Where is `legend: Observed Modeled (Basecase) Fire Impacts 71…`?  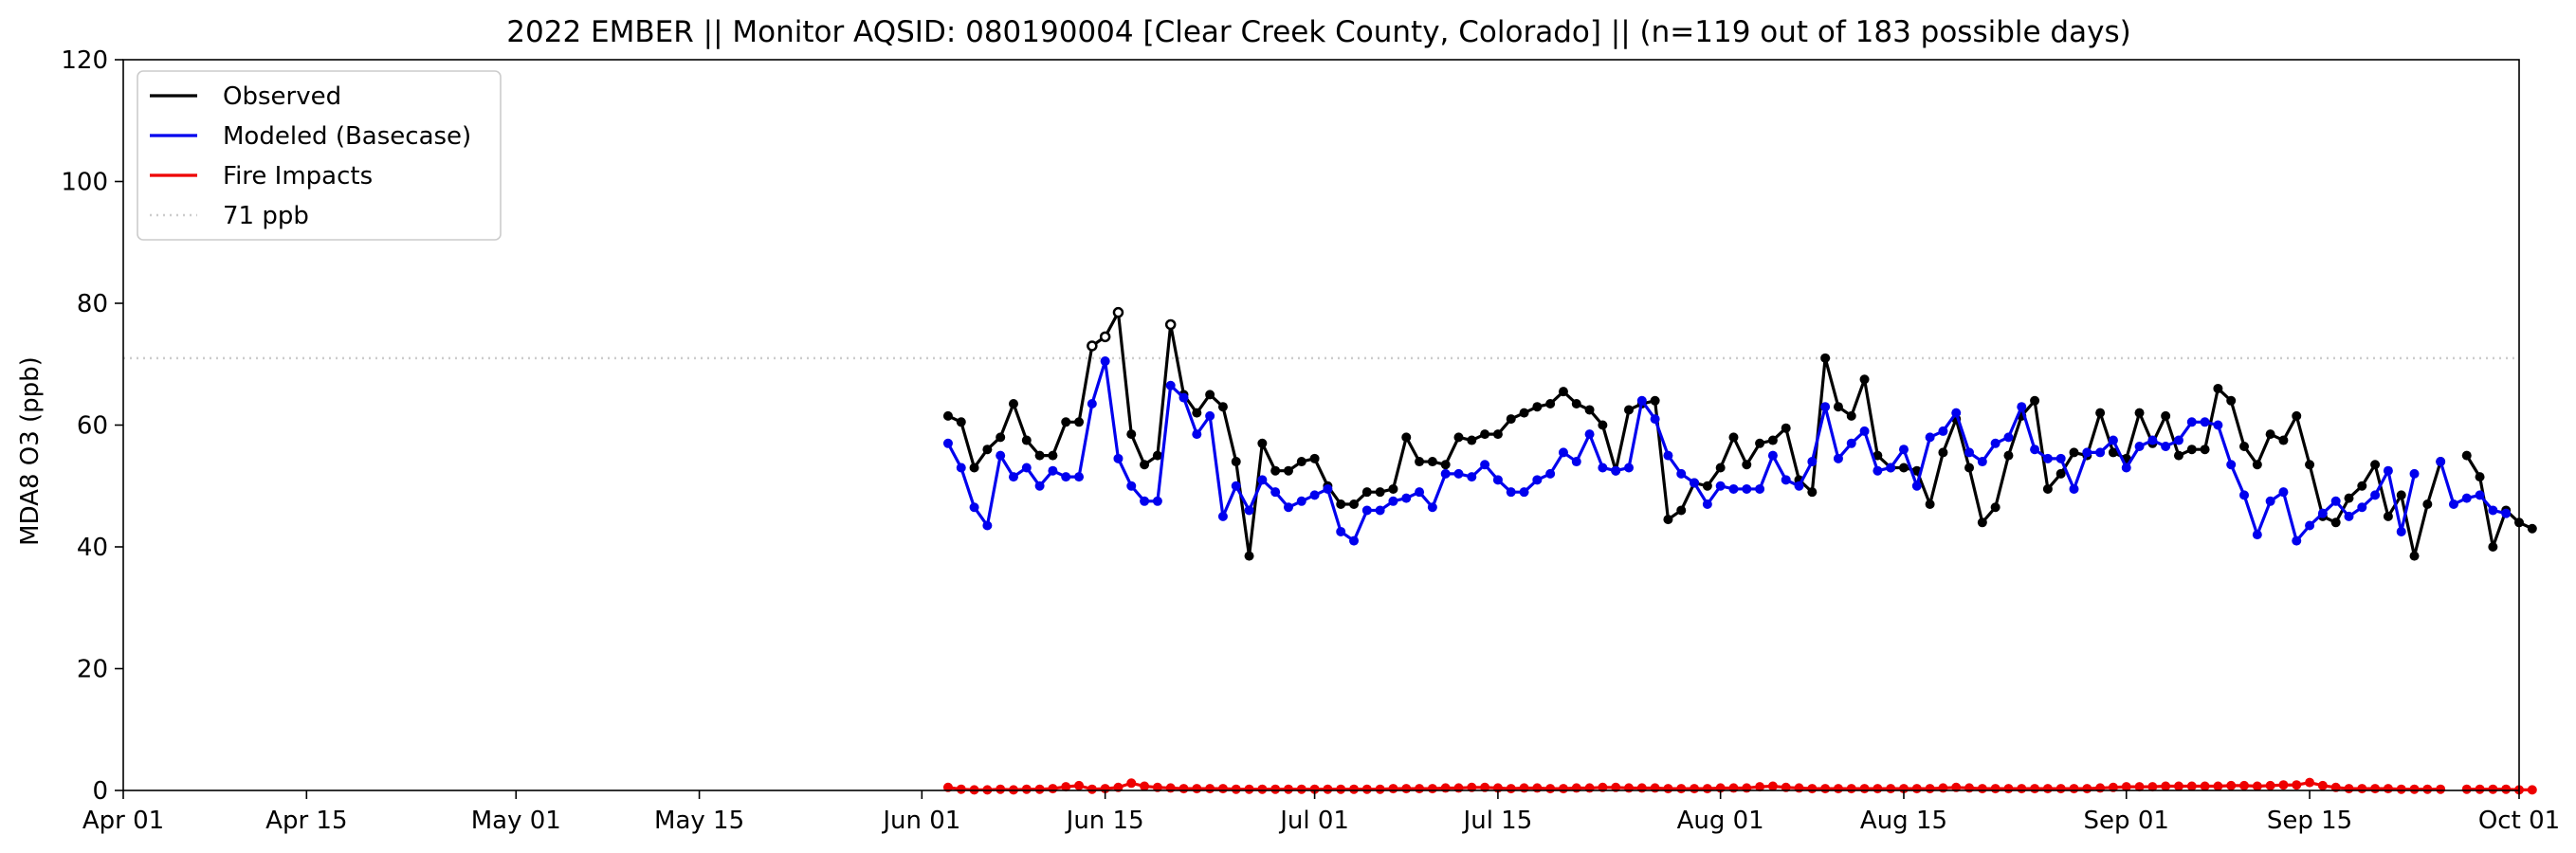
legend: Observed Modeled (Basecase) Fire Impacts 71… is located at coordinates (319, 155).